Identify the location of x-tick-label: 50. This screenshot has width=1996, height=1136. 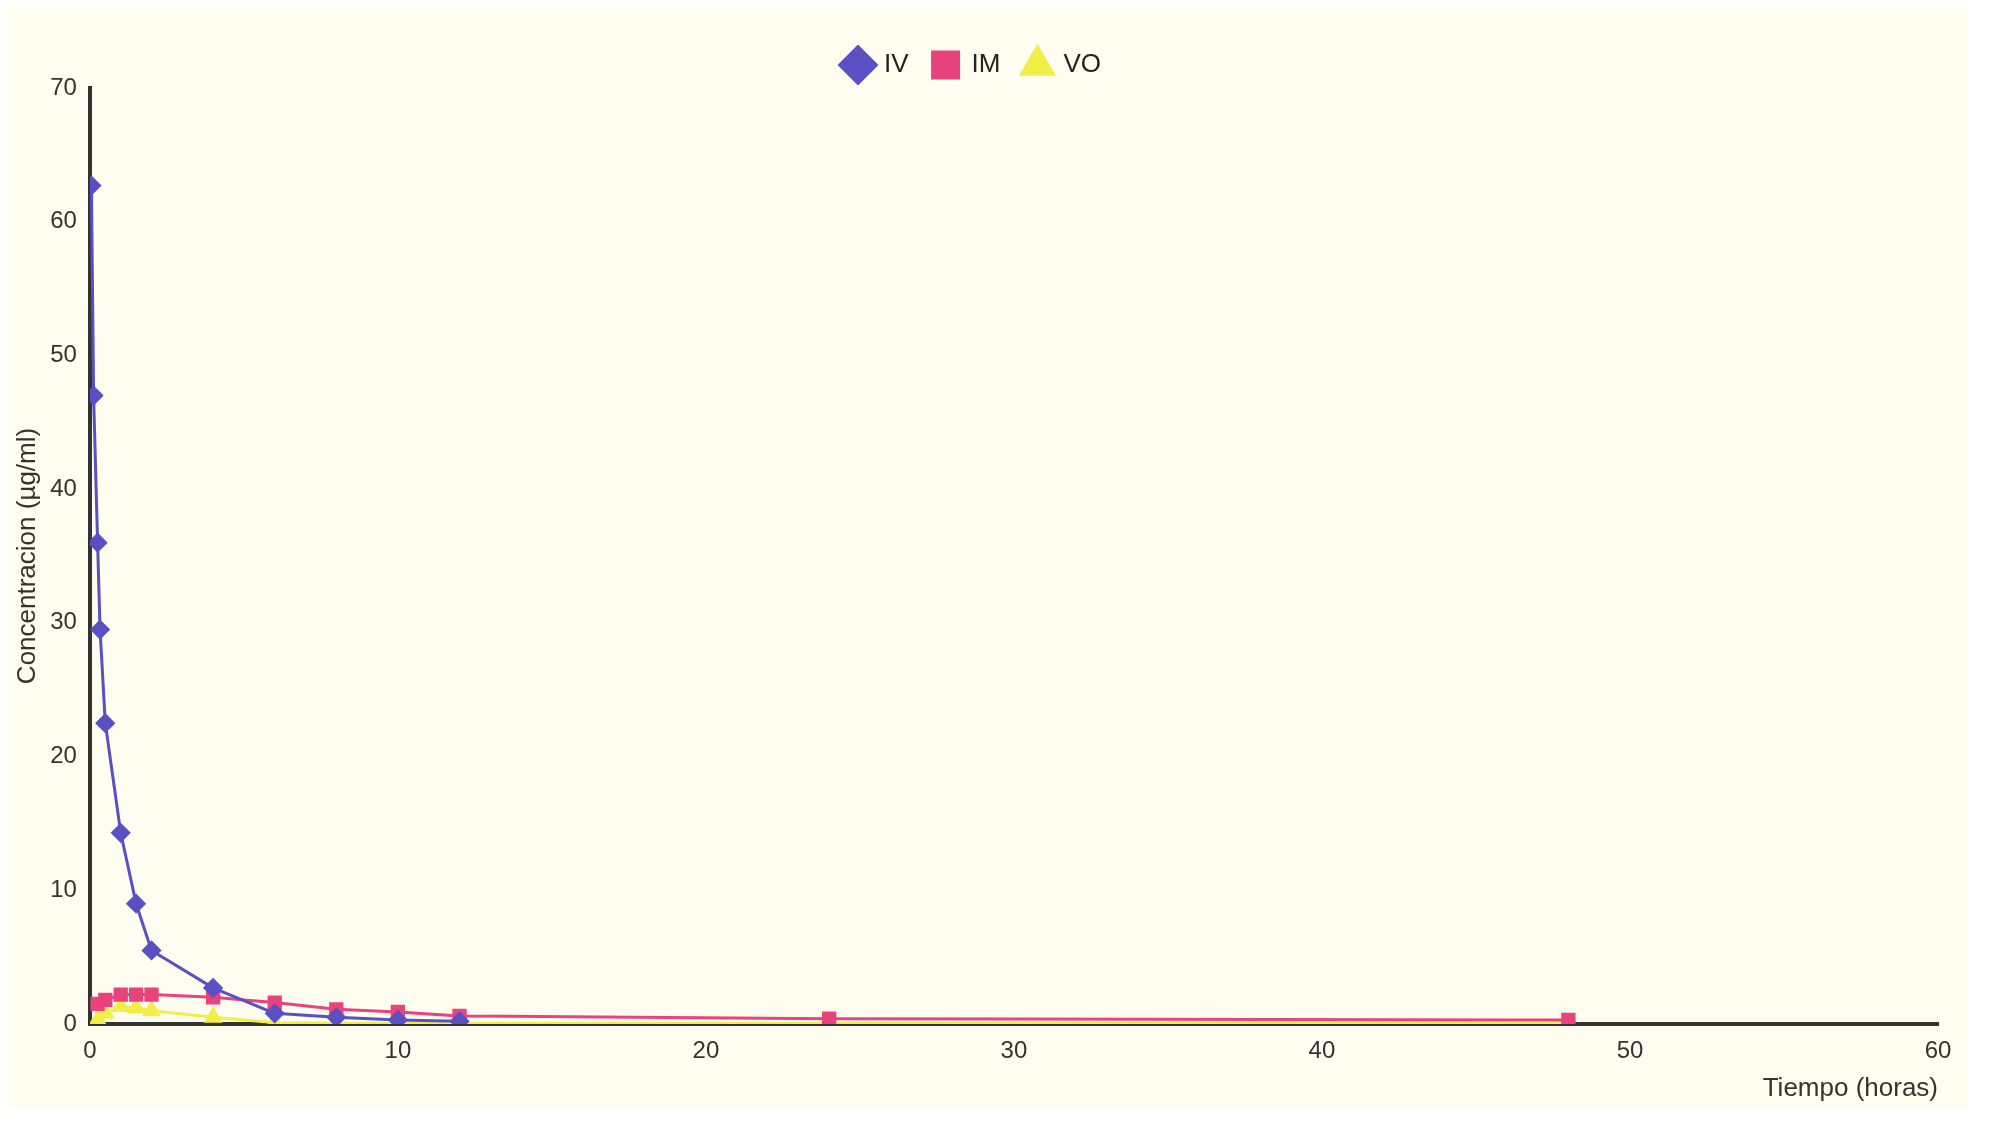
(1630, 1050).